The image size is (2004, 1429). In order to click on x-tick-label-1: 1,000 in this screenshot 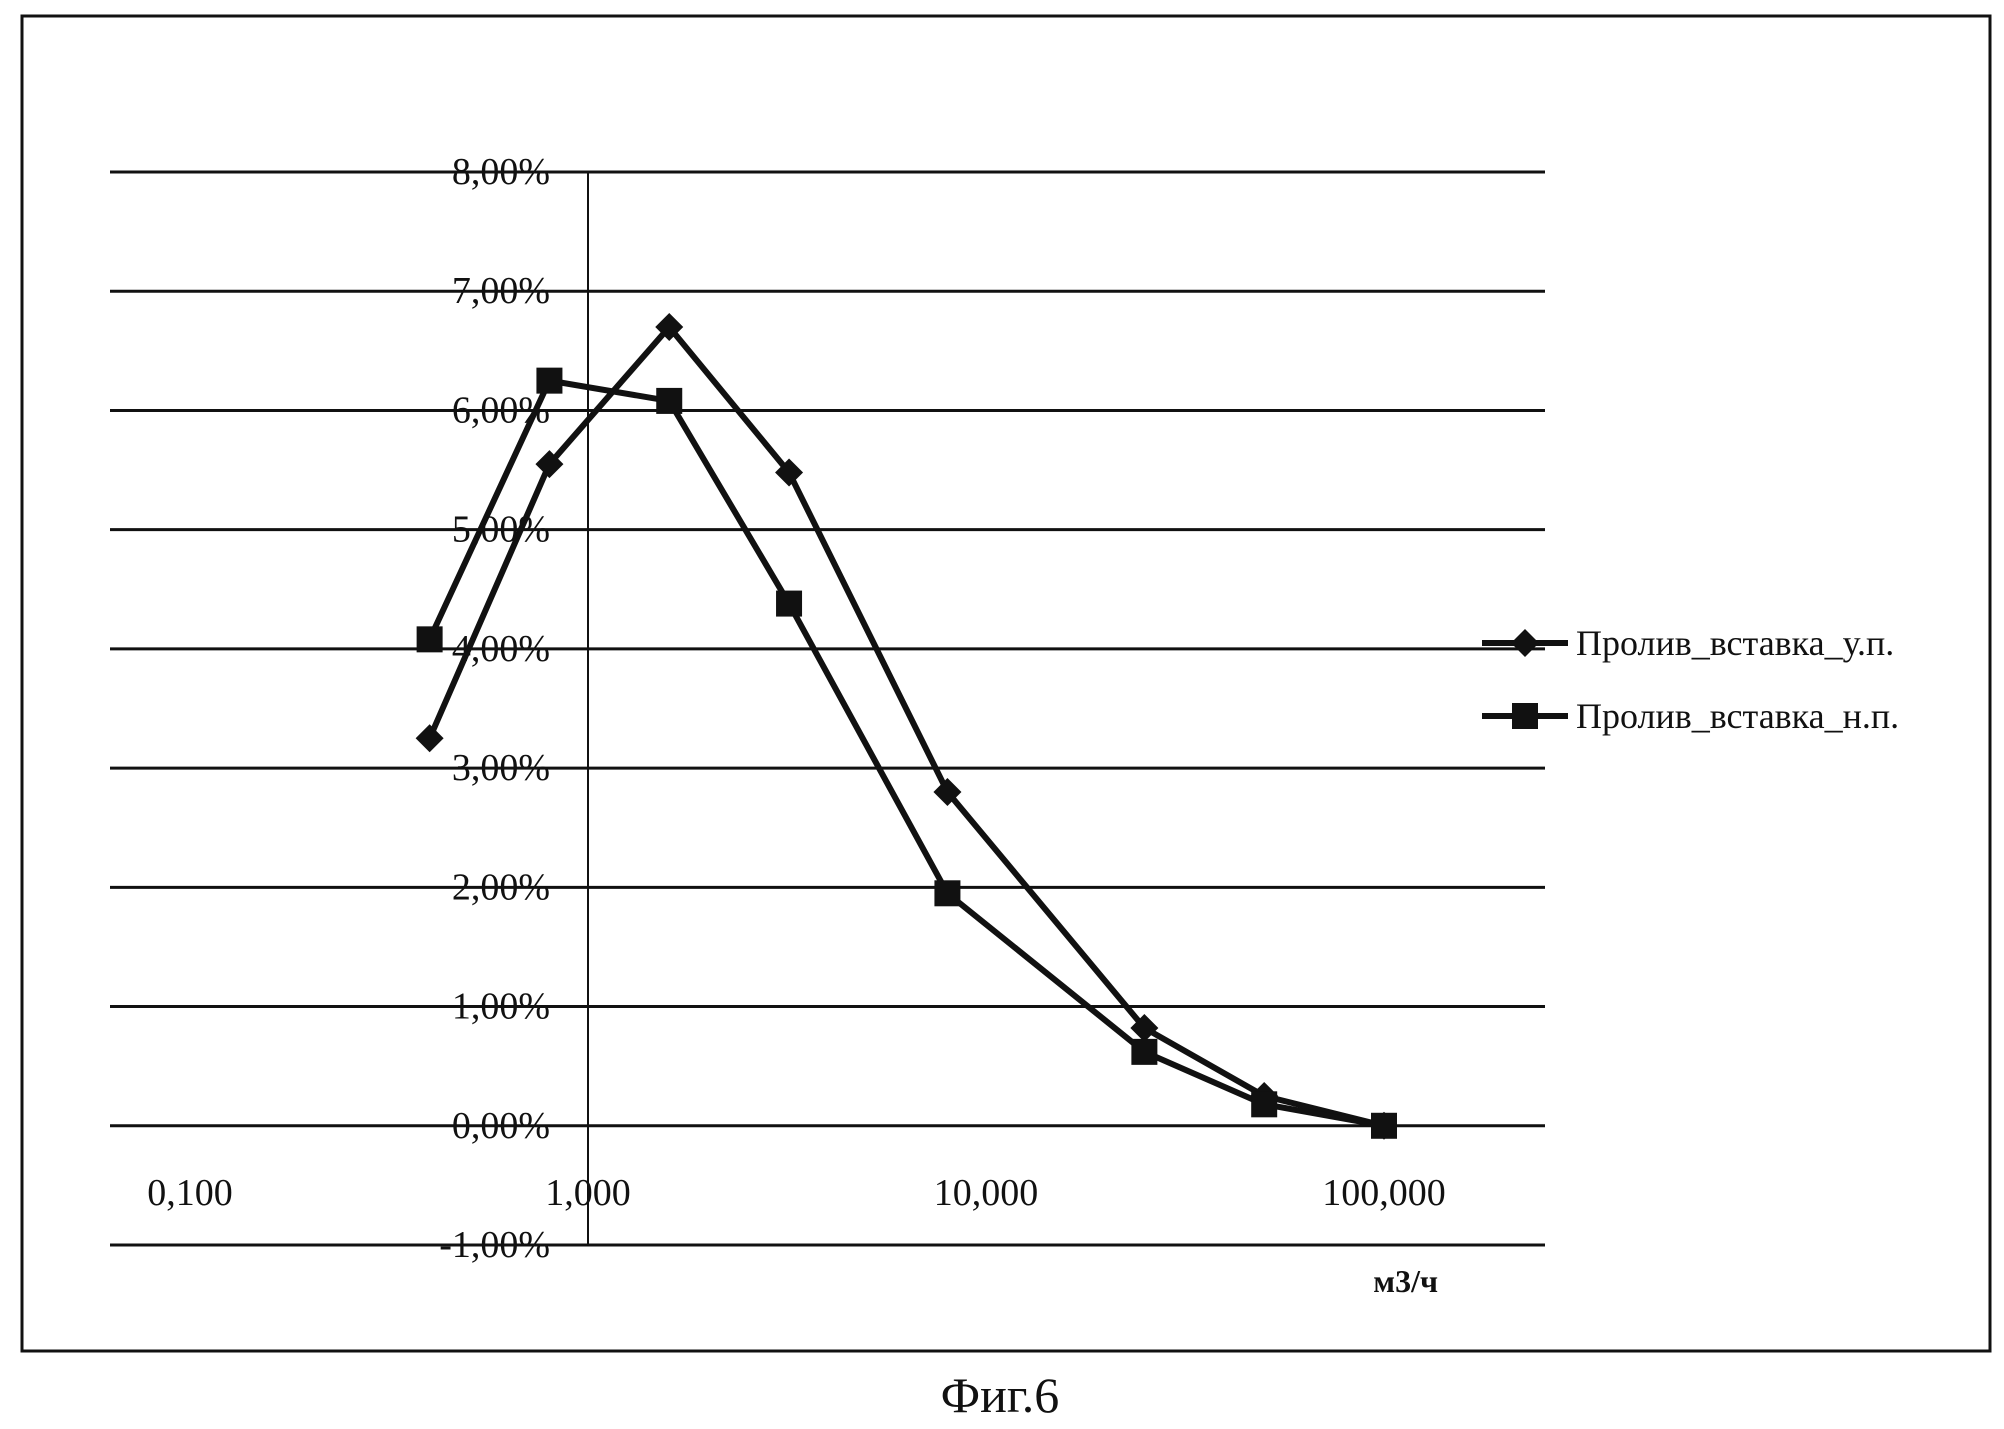, I will do `click(588, 1193)`.